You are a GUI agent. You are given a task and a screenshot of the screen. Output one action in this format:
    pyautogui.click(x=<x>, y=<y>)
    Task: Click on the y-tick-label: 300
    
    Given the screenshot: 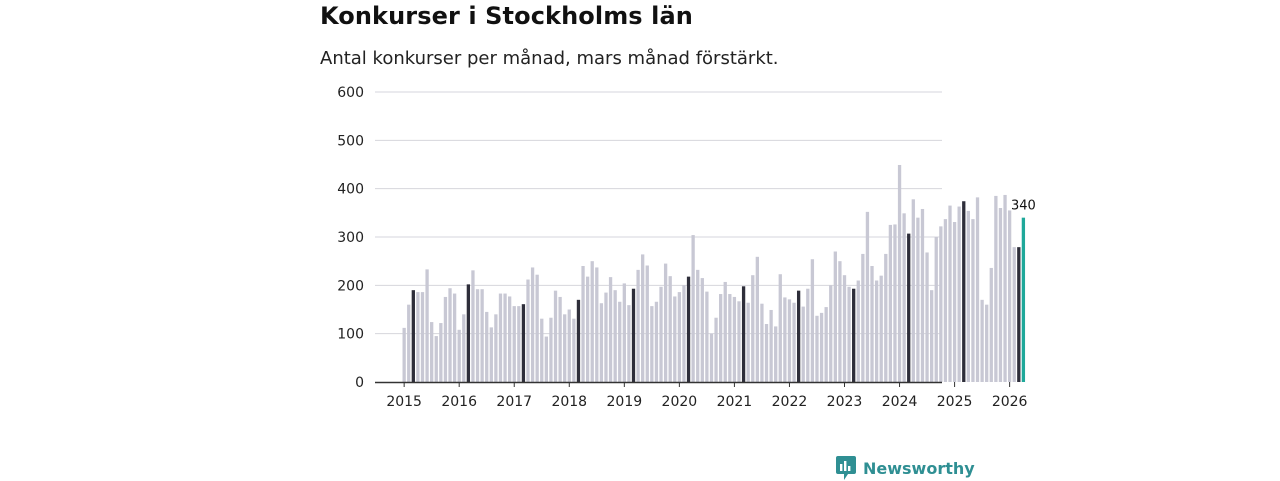 What is the action you would take?
    pyautogui.click(x=350, y=238)
    